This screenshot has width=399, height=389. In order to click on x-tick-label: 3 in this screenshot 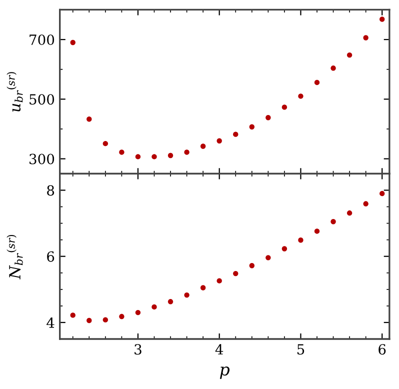, I will do `click(138, 349)`.